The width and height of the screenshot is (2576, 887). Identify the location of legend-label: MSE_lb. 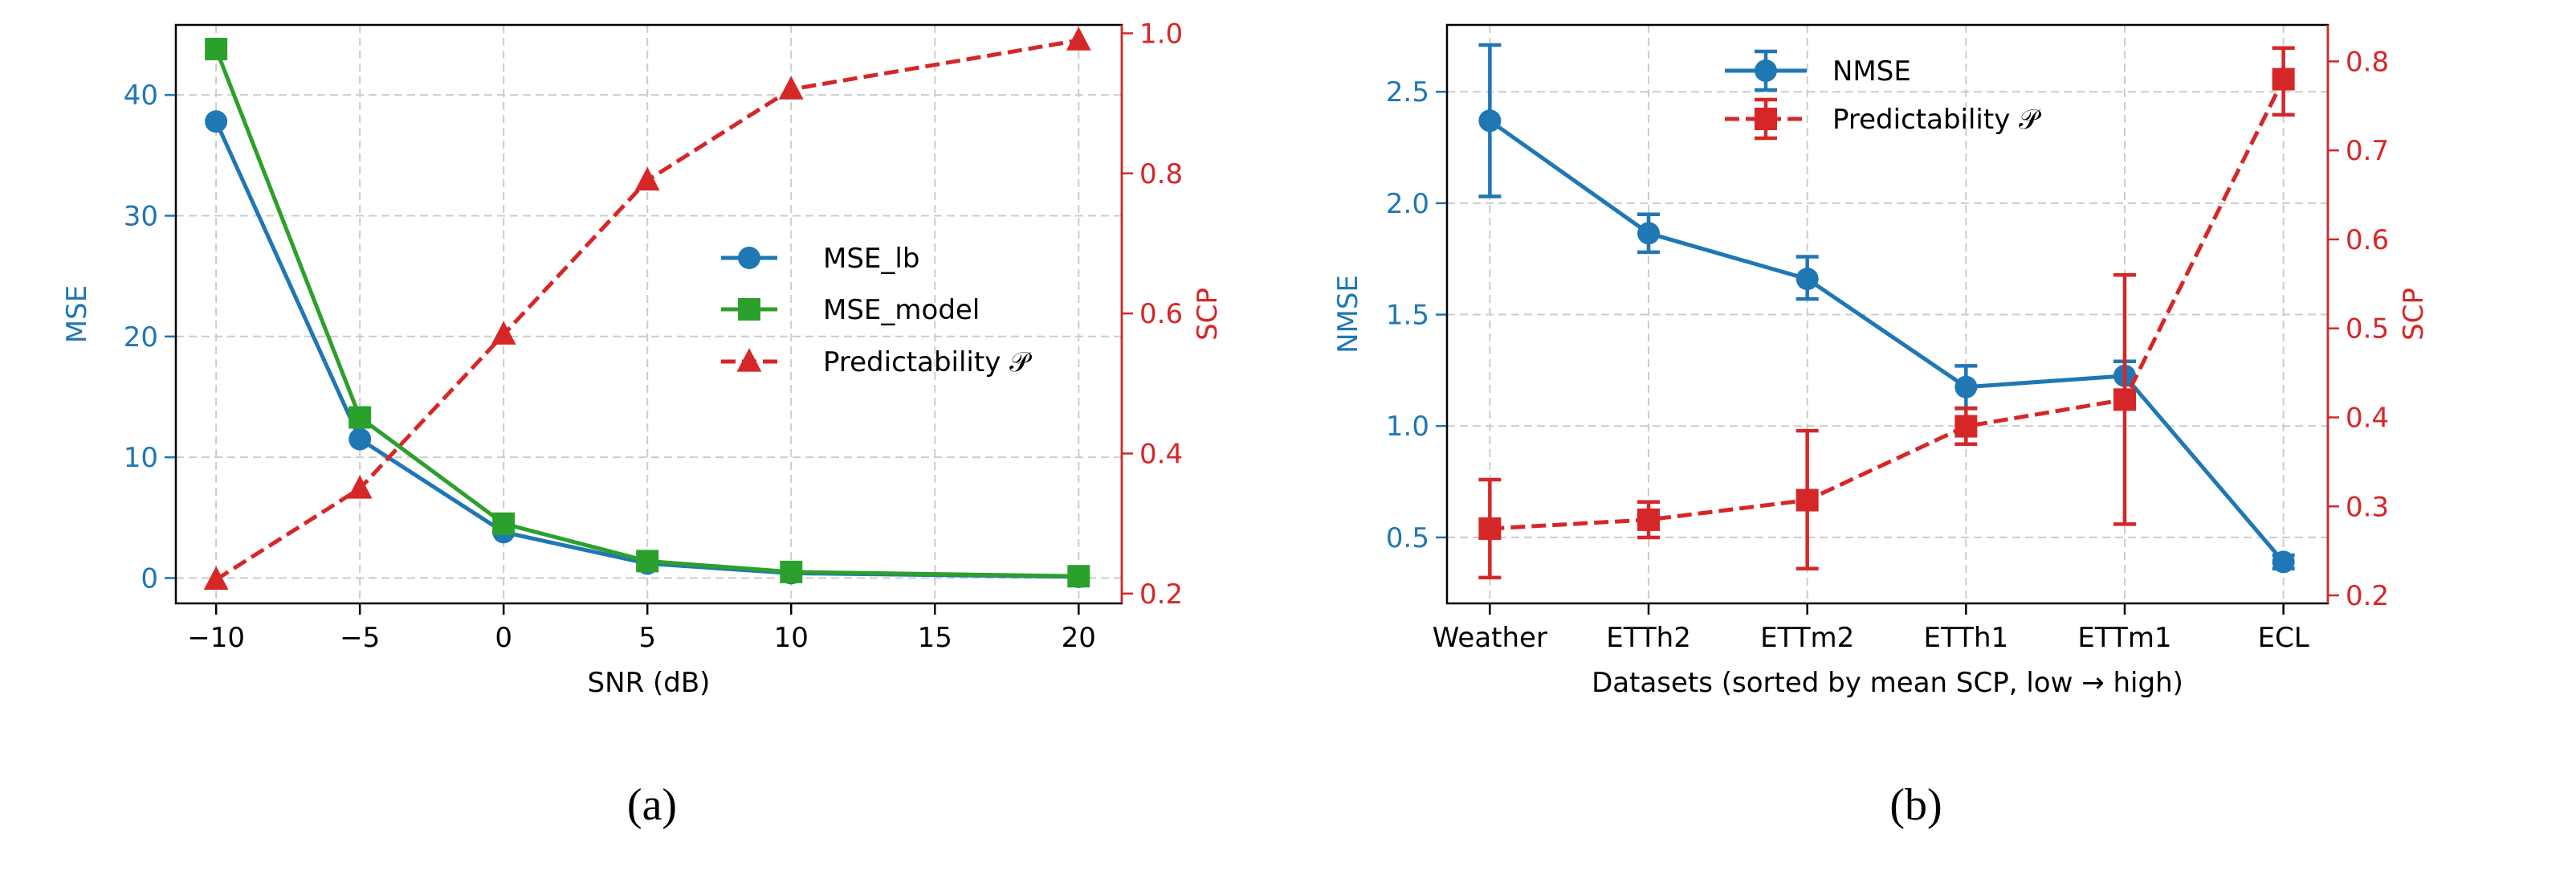
(871, 259).